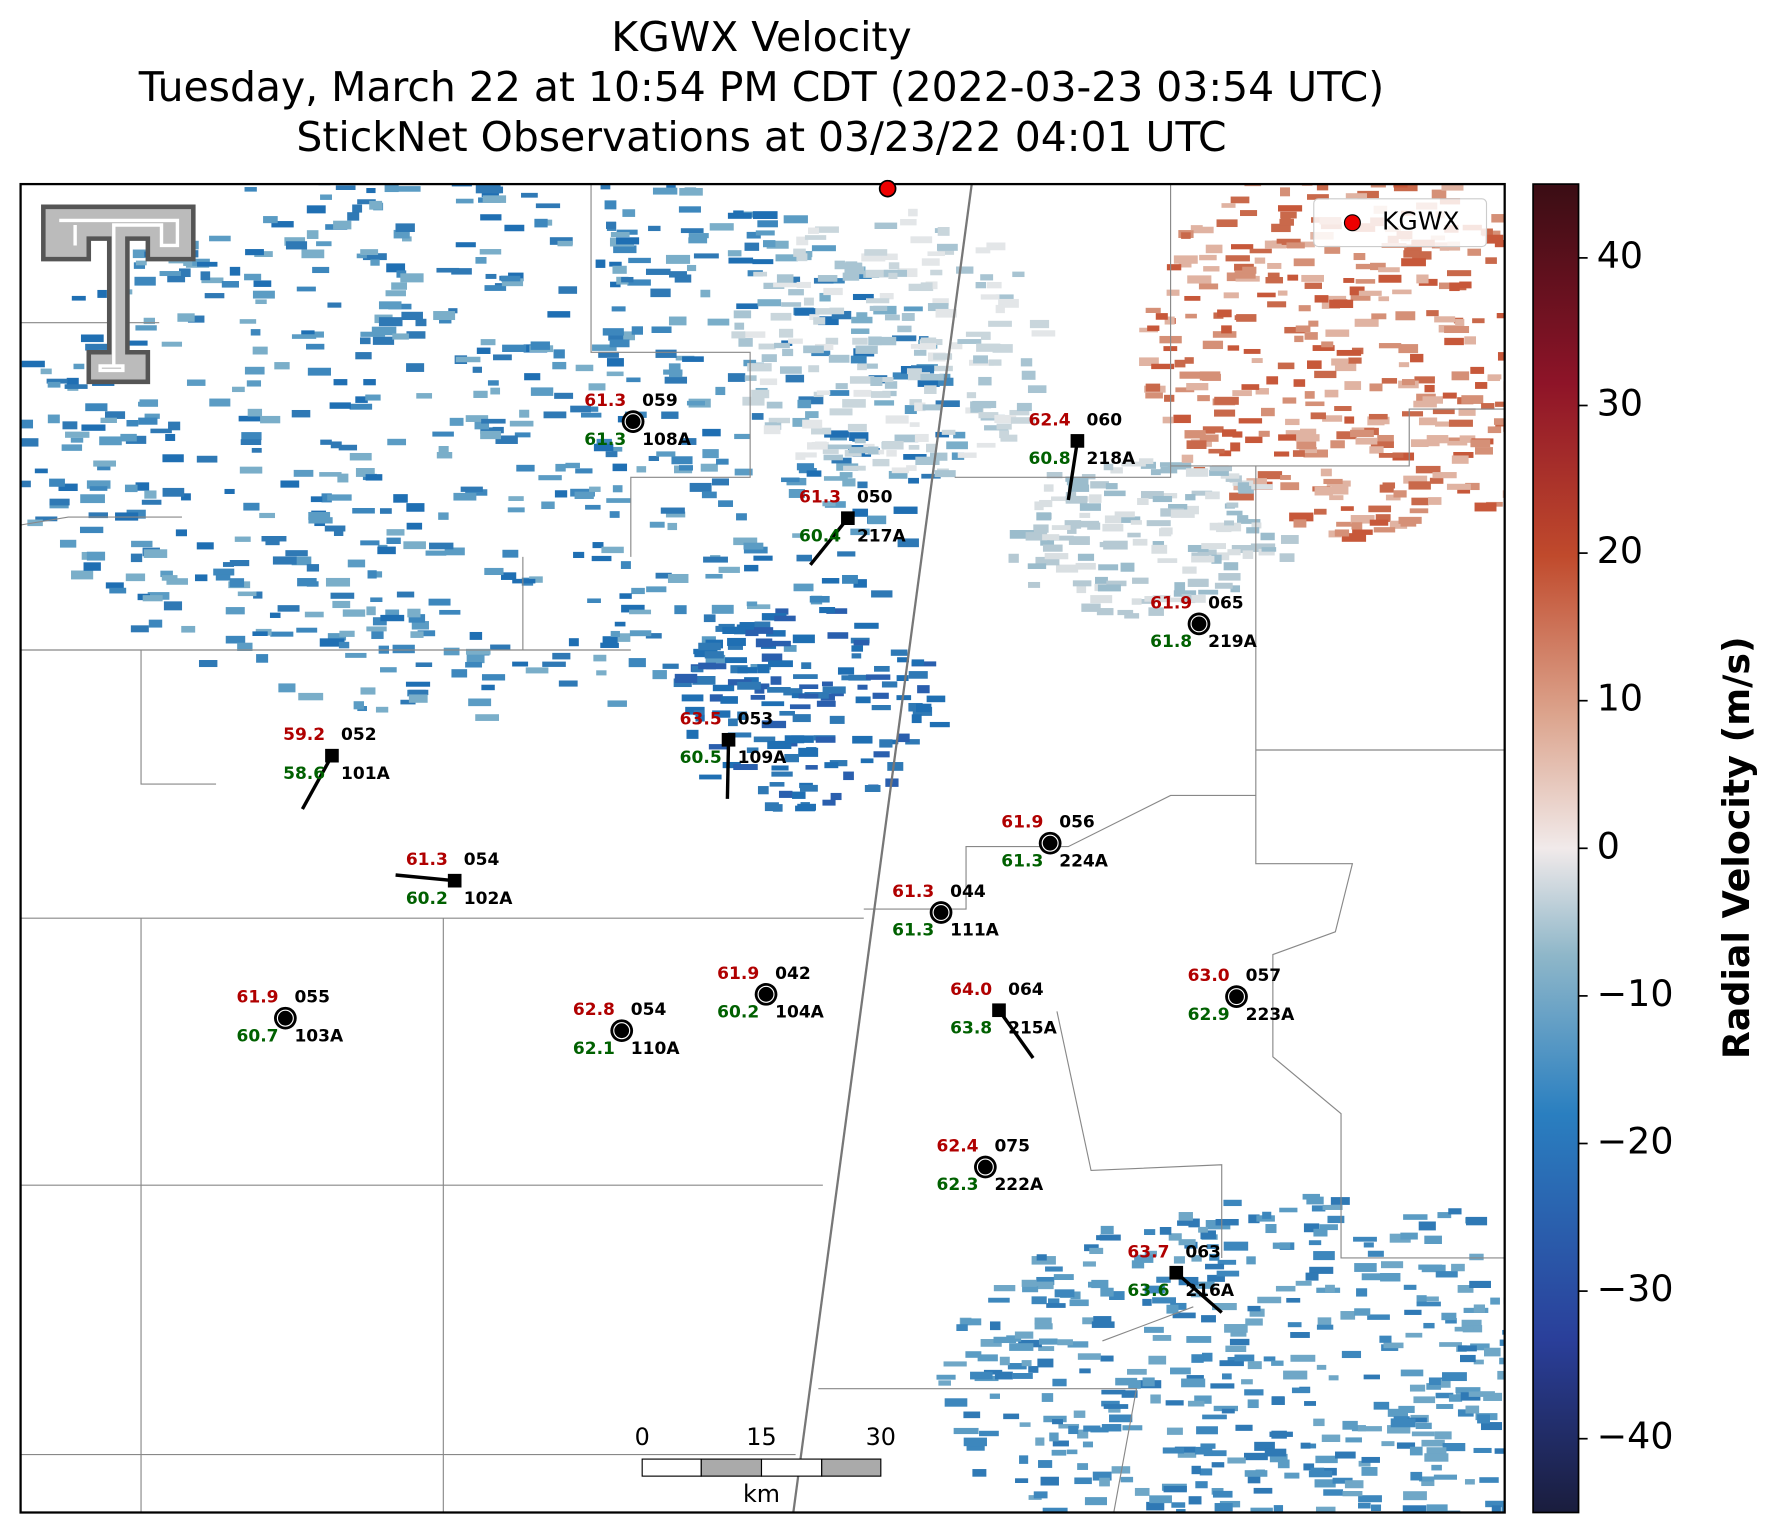  I want to click on temperature: 63.7, so click(1148, 1252).